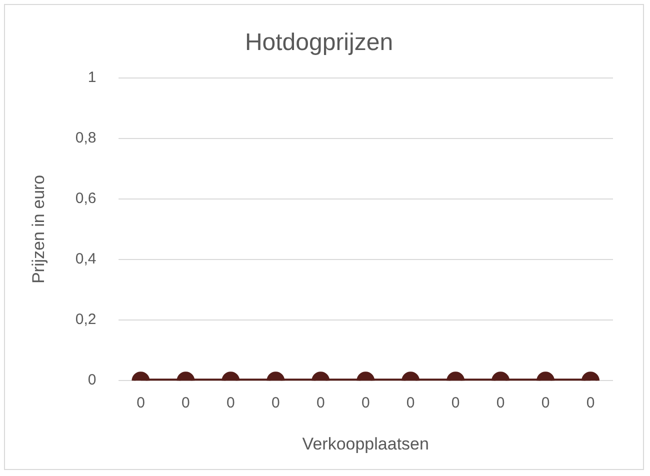  I want to click on y-tick-label: 0,6, so click(85, 199).